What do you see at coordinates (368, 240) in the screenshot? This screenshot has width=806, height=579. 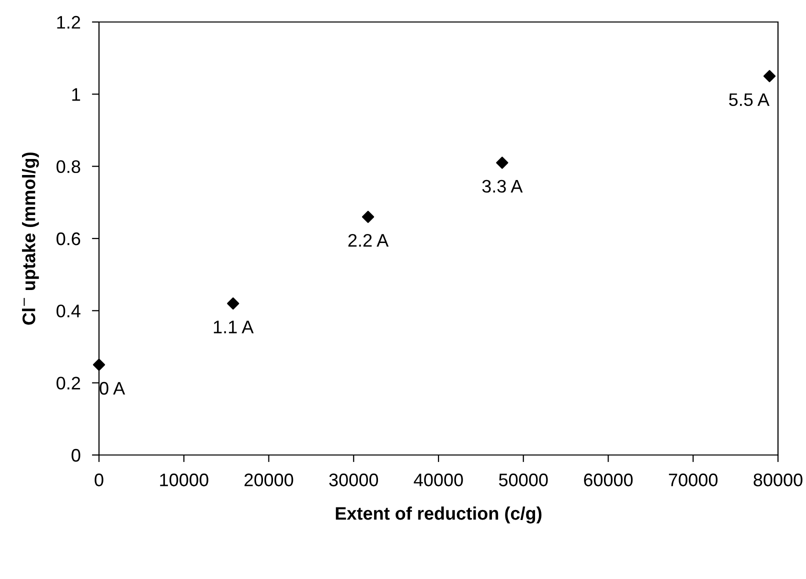 I see `annotation: 2.2 A` at bounding box center [368, 240].